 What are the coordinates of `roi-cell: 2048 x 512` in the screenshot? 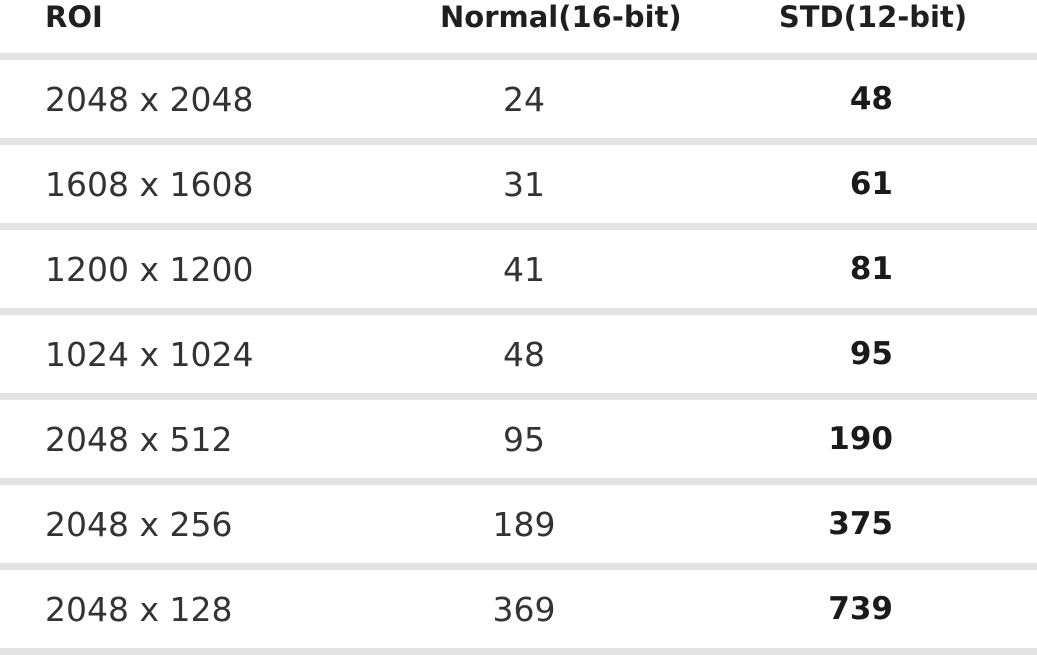 It's located at (139, 439).